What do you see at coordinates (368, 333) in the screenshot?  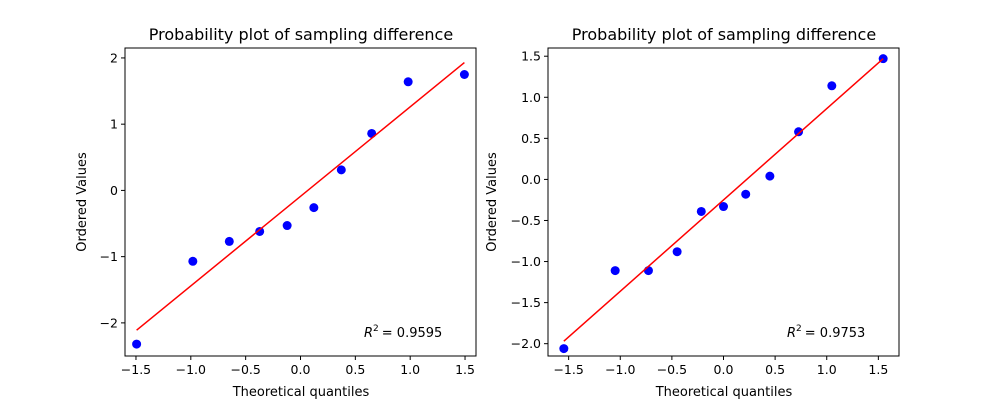 I see `left-r-squared-symbol: R` at bounding box center [368, 333].